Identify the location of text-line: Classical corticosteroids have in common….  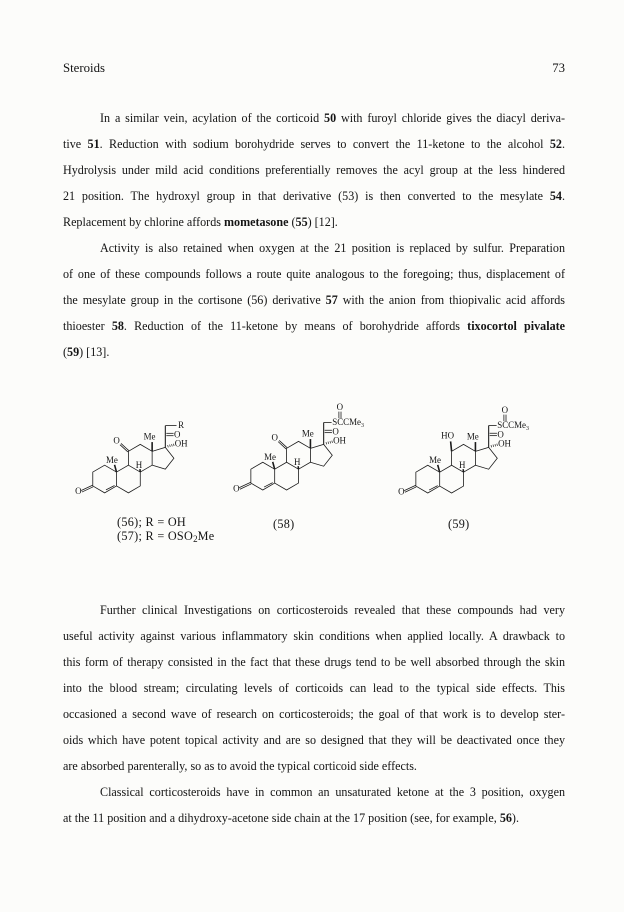
(332, 792).